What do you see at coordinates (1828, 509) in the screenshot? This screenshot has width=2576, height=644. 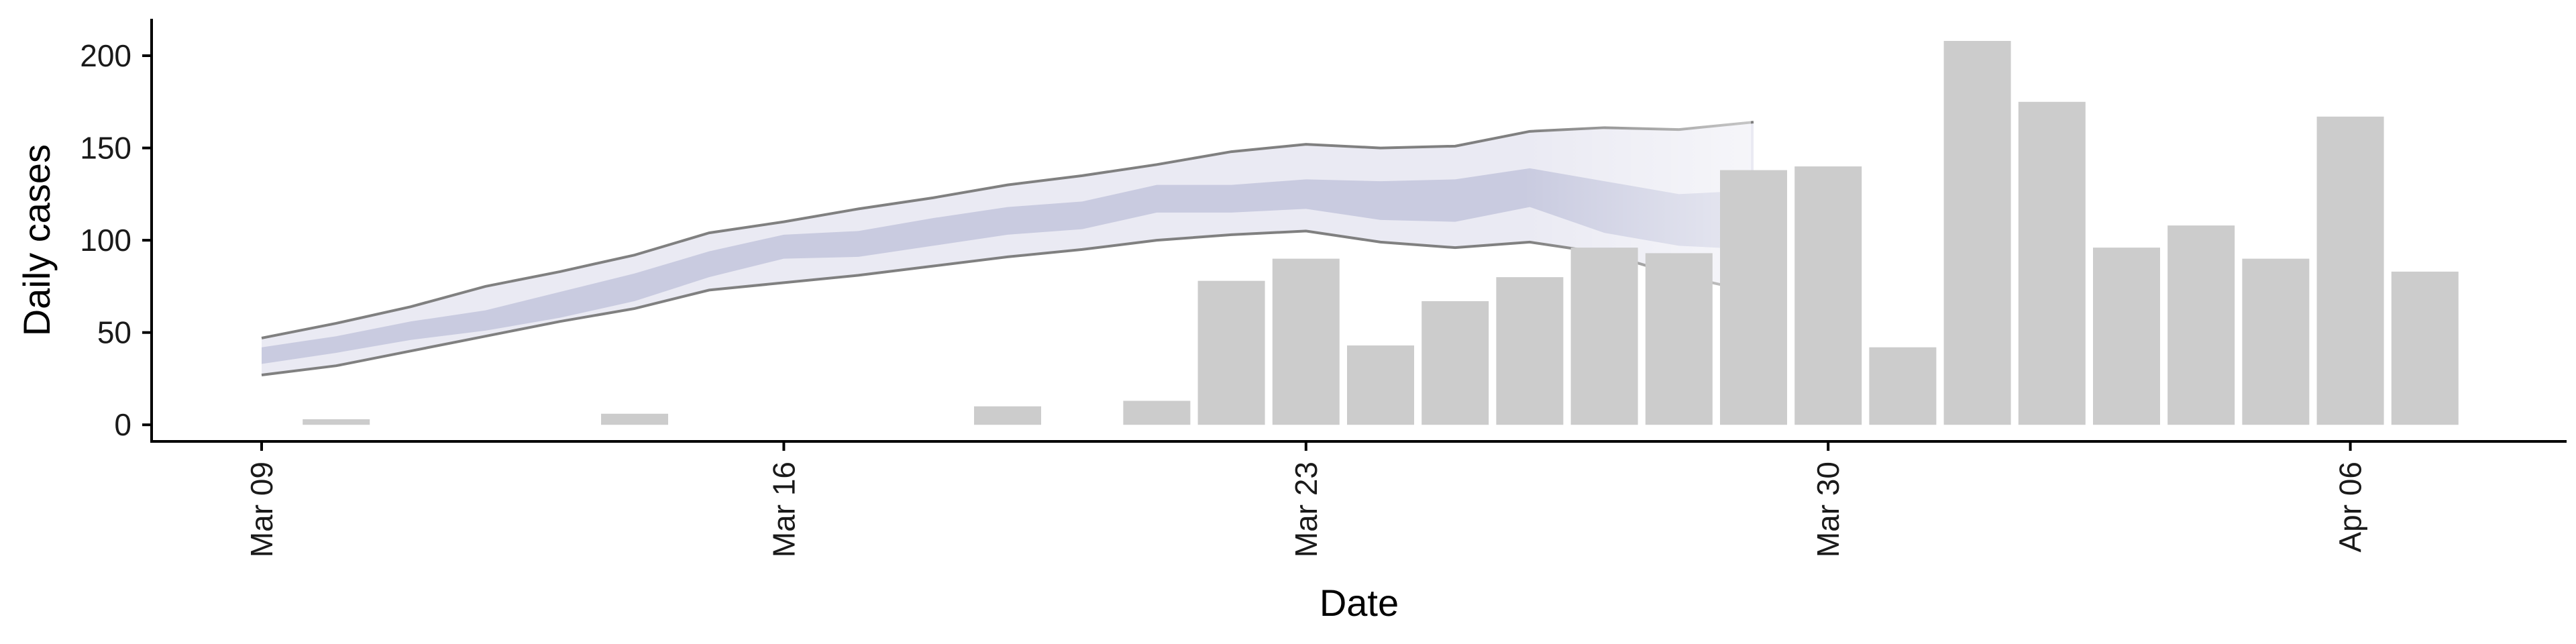 I see `x-tick-label: Mar 30` at bounding box center [1828, 509].